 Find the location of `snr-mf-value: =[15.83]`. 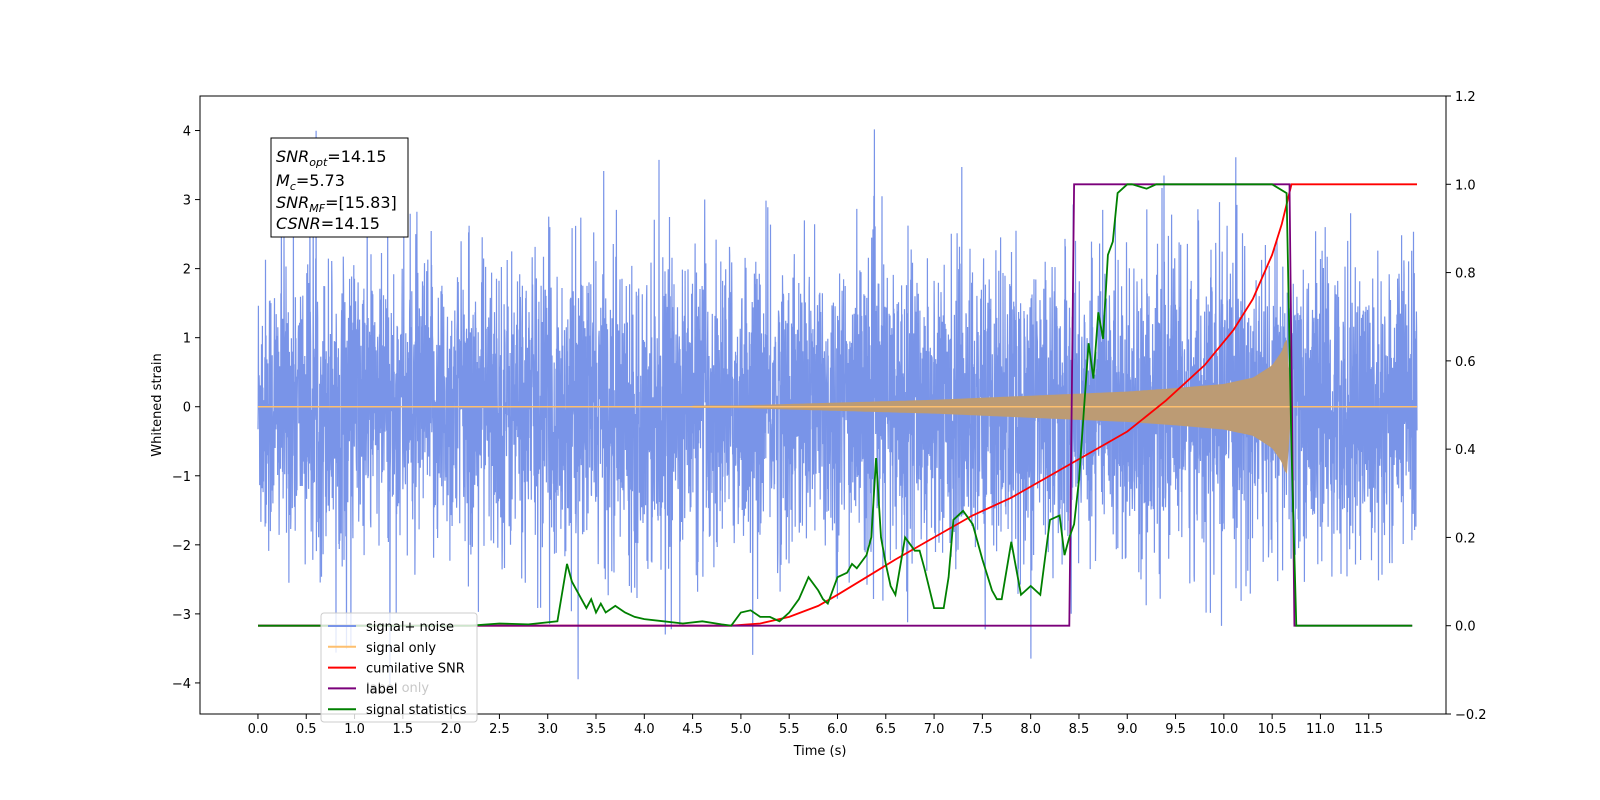

snr-mf-value: =[15.83] is located at coordinates (361, 202).